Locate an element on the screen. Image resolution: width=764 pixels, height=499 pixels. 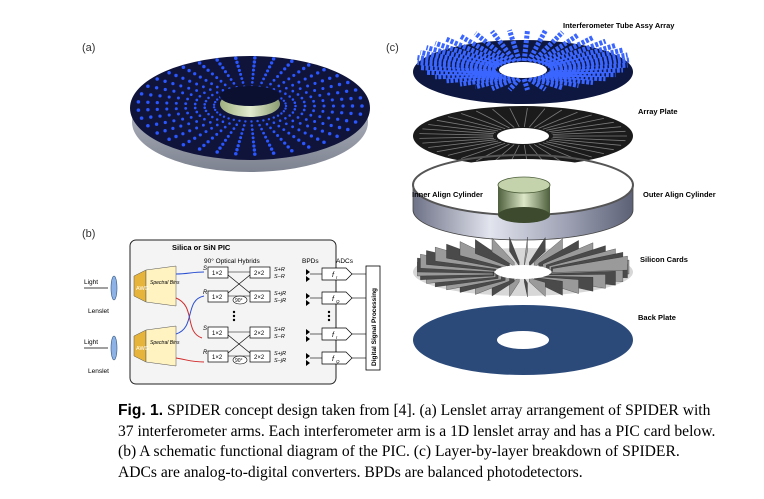
back-plate is located at coordinates (523, 340).